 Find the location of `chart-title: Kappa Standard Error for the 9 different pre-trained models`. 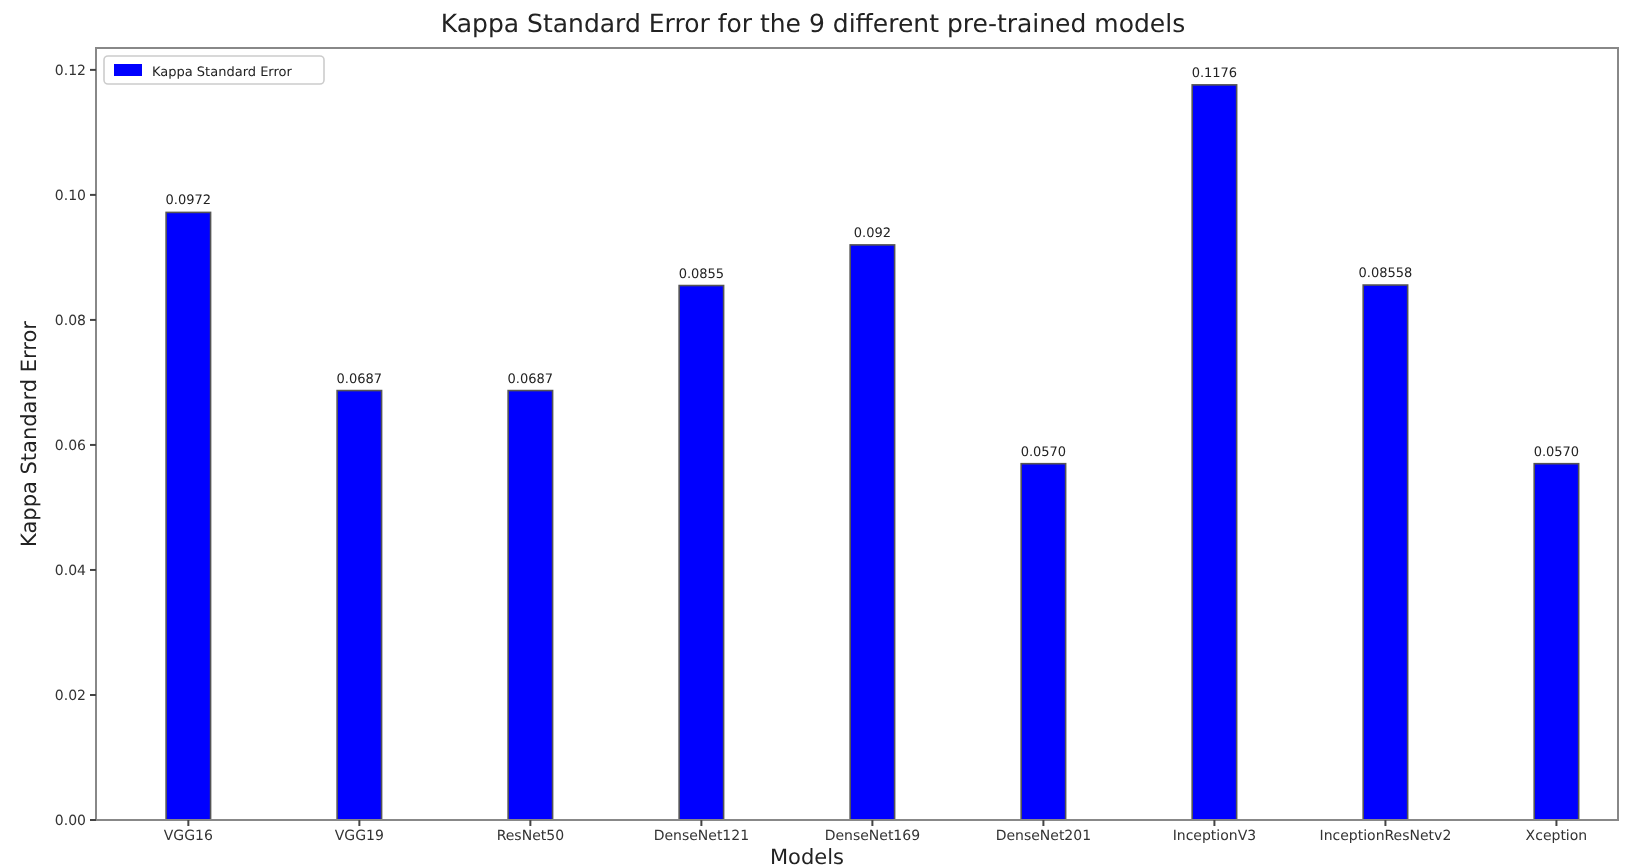

chart-title: Kappa Standard Error for the 9 different pre-trained models is located at coordinates (813, 23).